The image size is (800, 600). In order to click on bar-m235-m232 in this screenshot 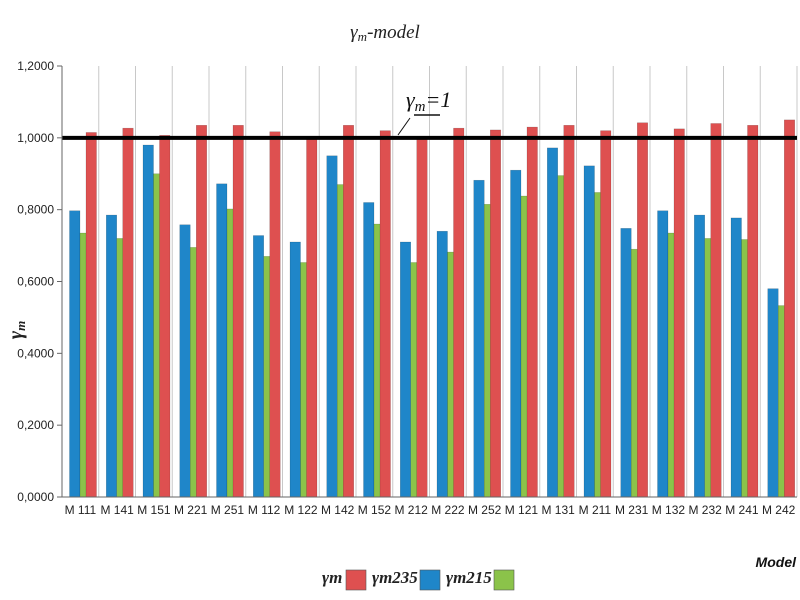, I will do `click(699, 356)`.